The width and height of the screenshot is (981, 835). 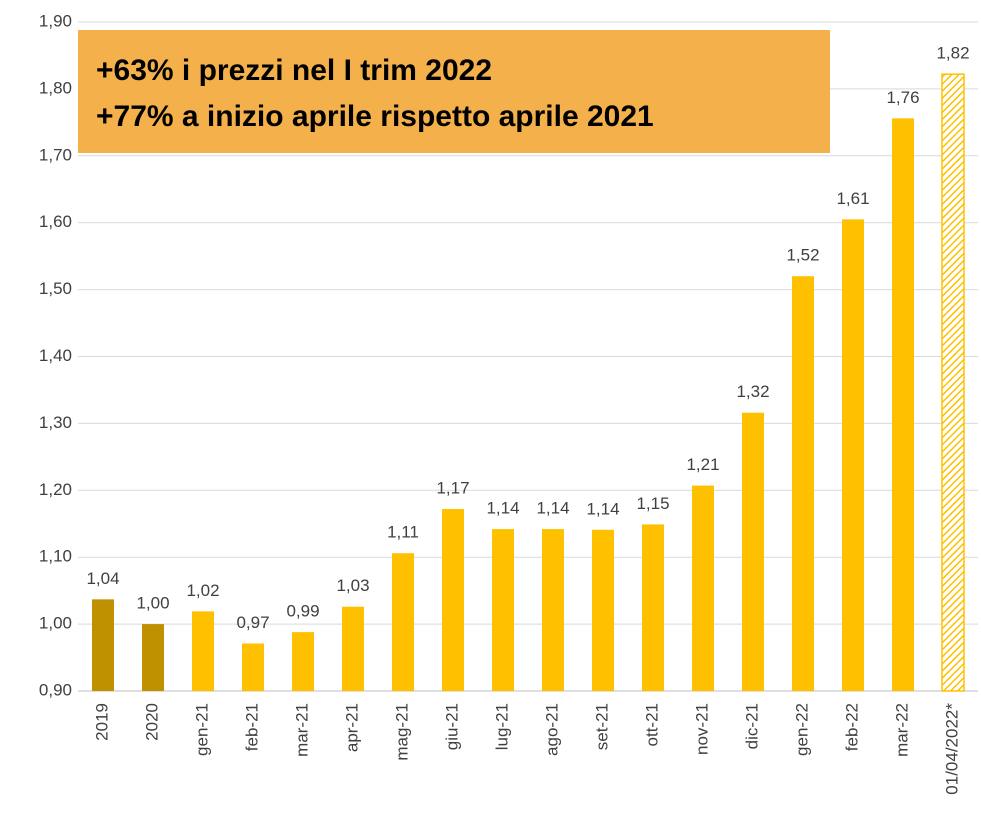 I want to click on annotation-line: +63% i prezzi nel I trim 2022, so click(x=294, y=70).